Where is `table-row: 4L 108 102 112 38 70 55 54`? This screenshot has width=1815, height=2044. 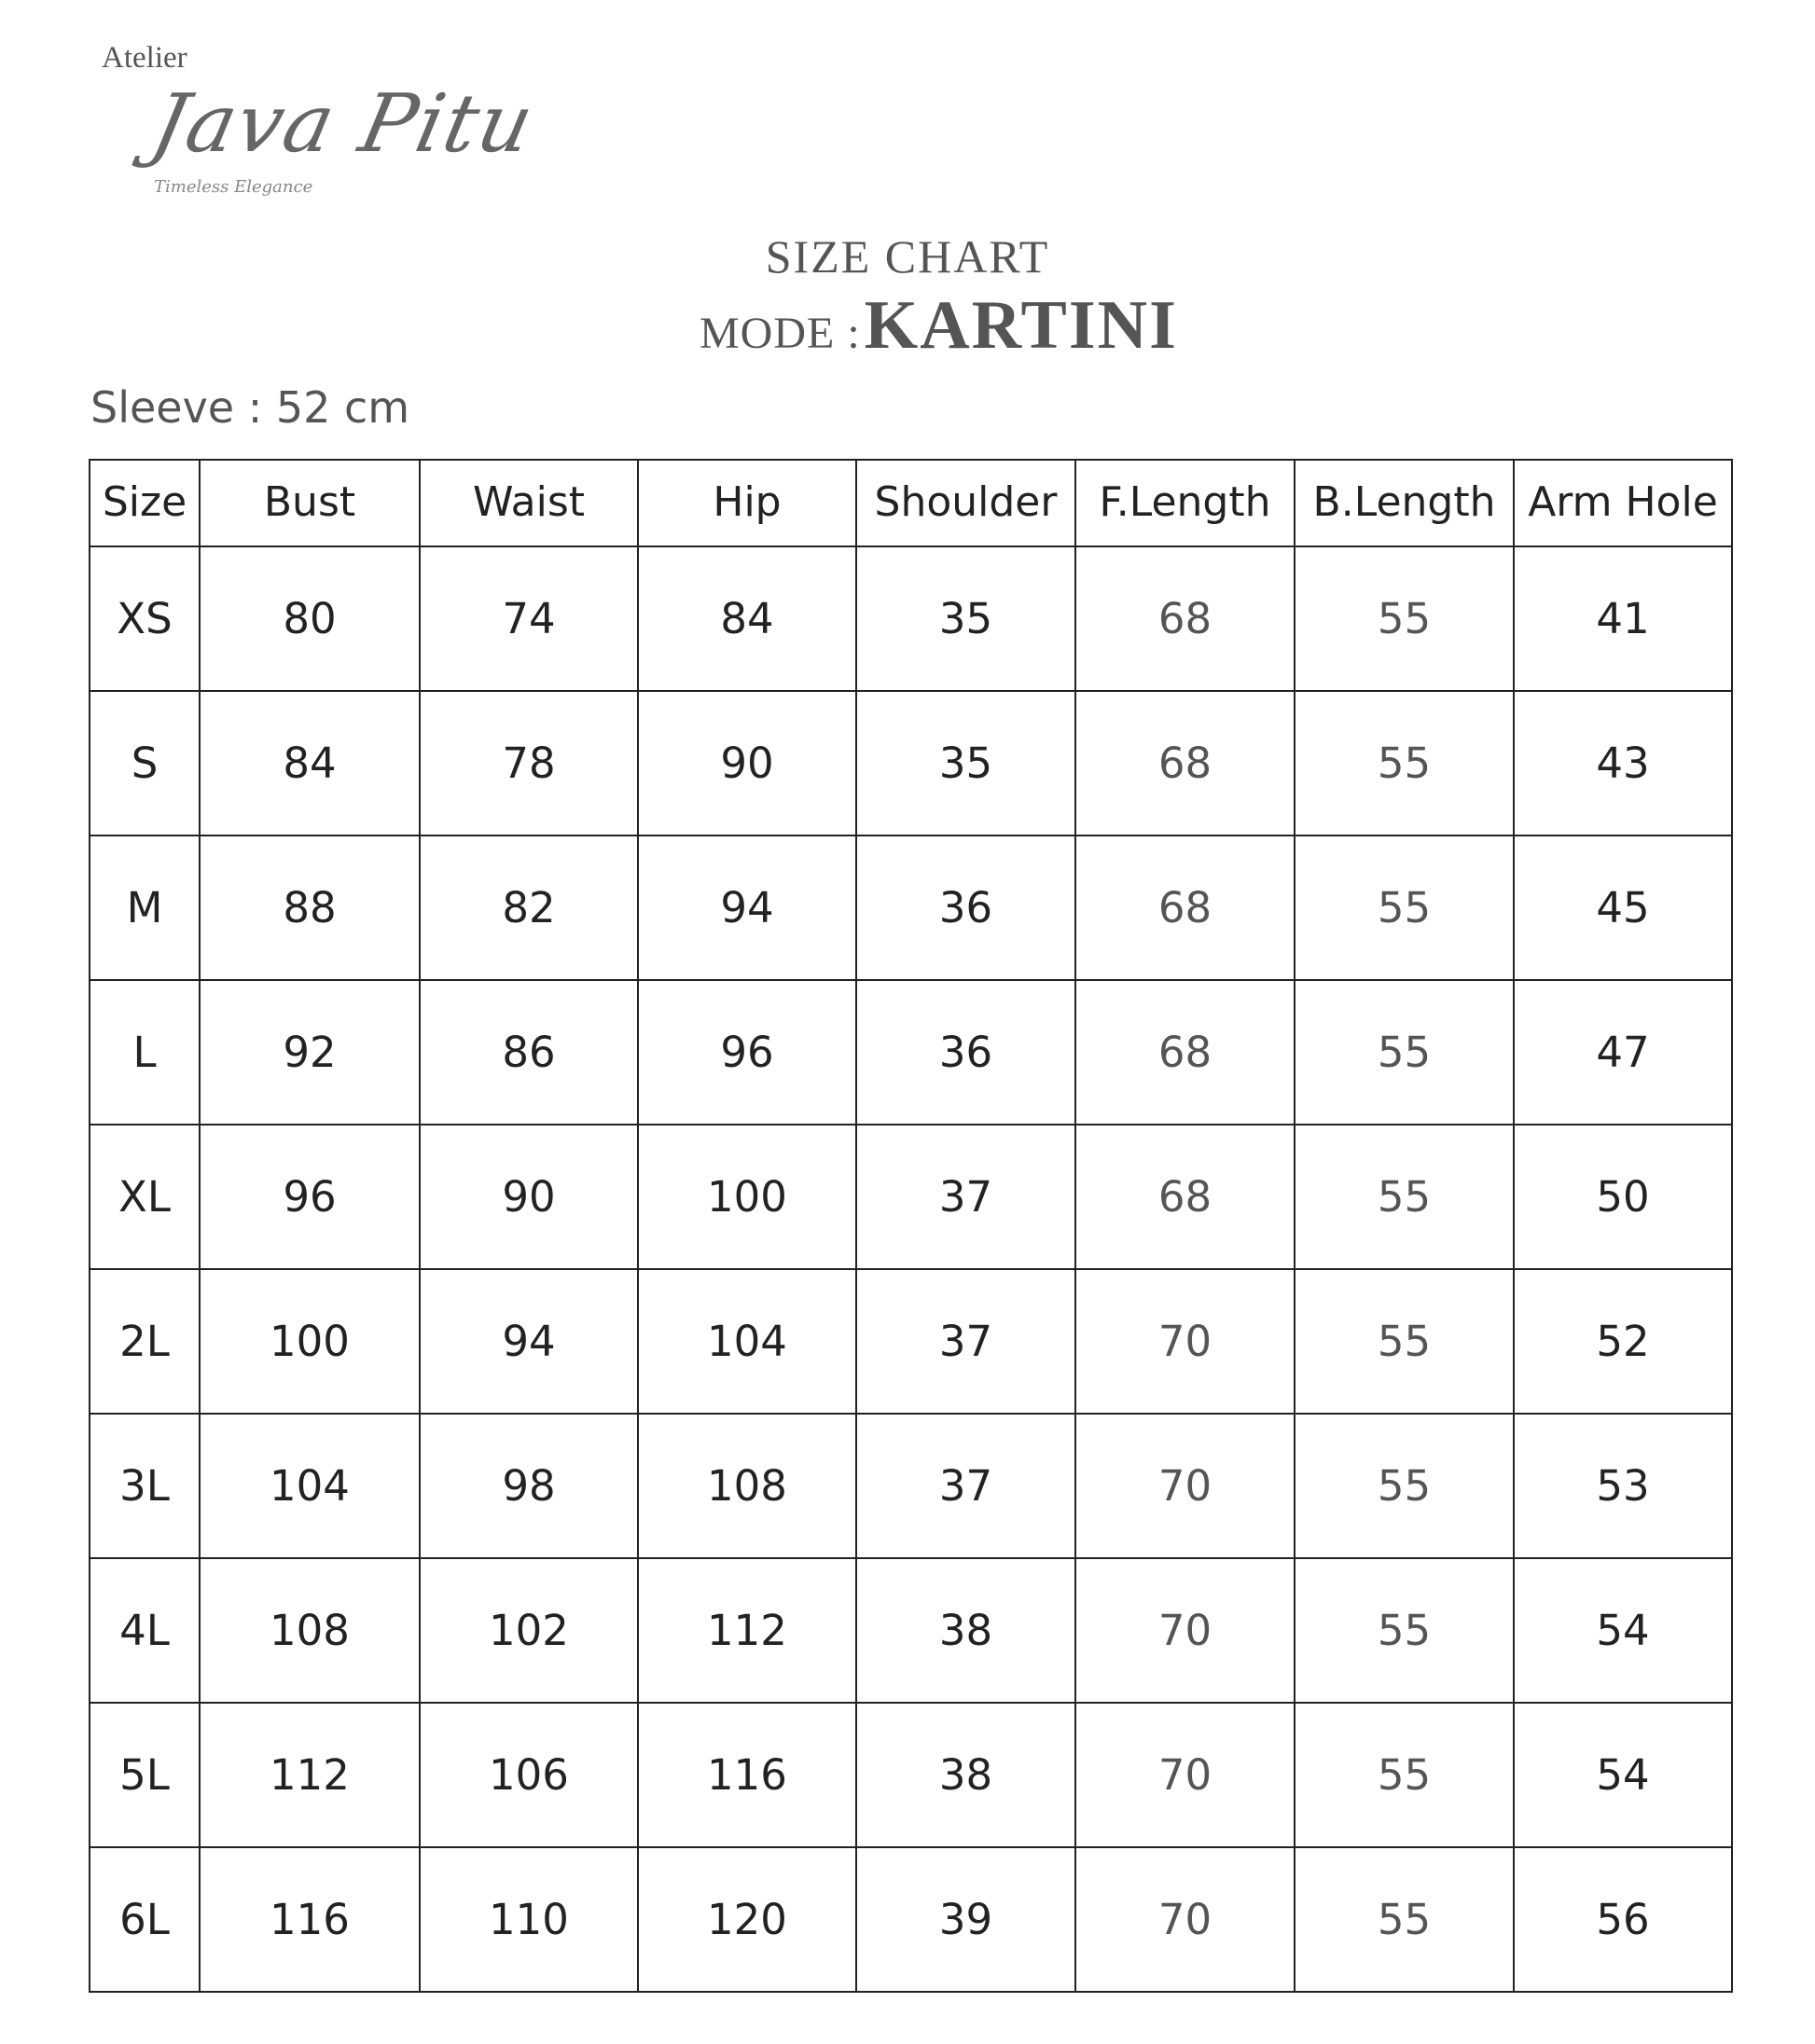
table-row: 4L 108 102 112 38 70 55 54 is located at coordinates (911, 1630).